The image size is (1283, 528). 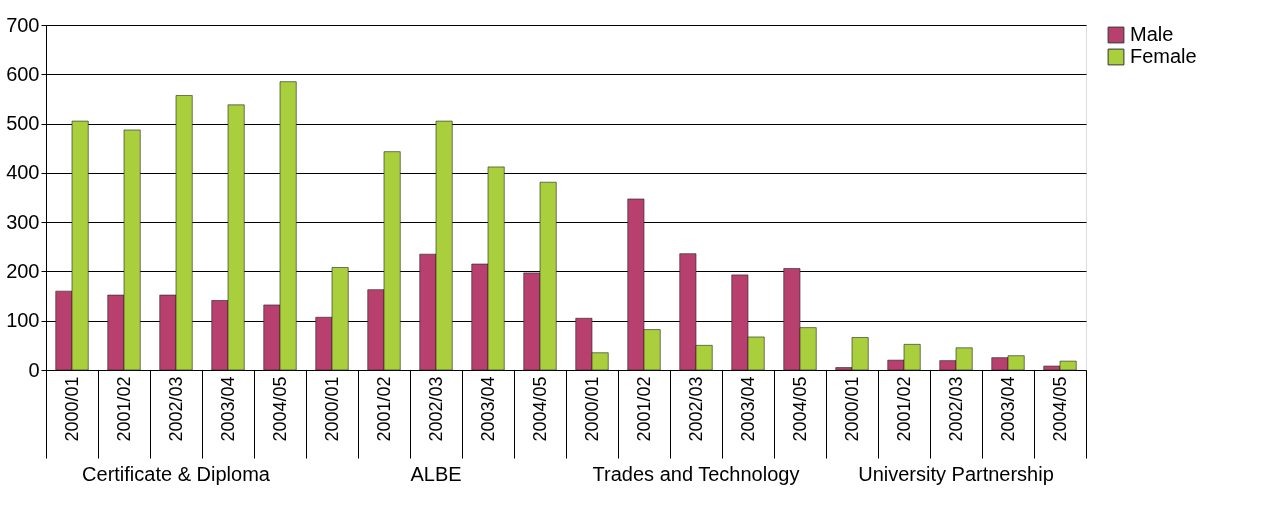 I want to click on text: ALBE, so click(x=436, y=474).